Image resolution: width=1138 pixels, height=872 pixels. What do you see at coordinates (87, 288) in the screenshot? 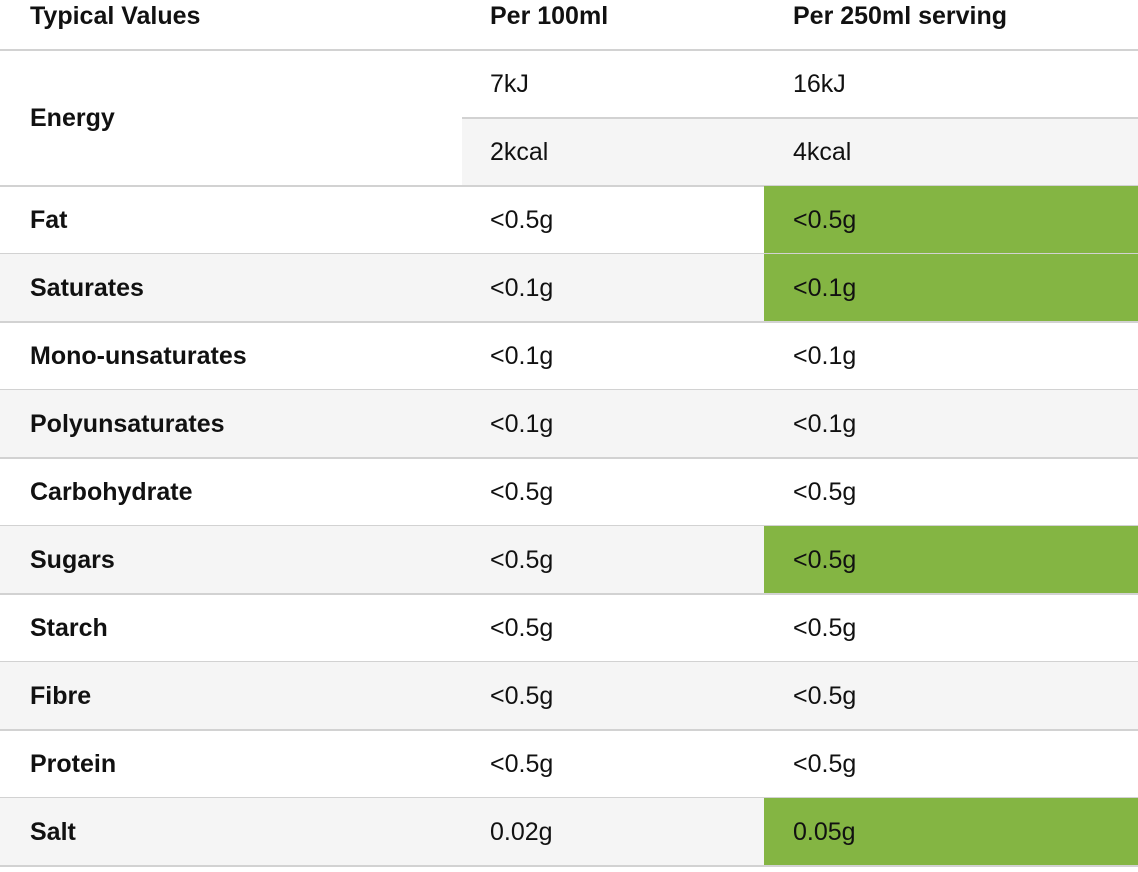
I see `row-label: Saturates` at bounding box center [87, 288].